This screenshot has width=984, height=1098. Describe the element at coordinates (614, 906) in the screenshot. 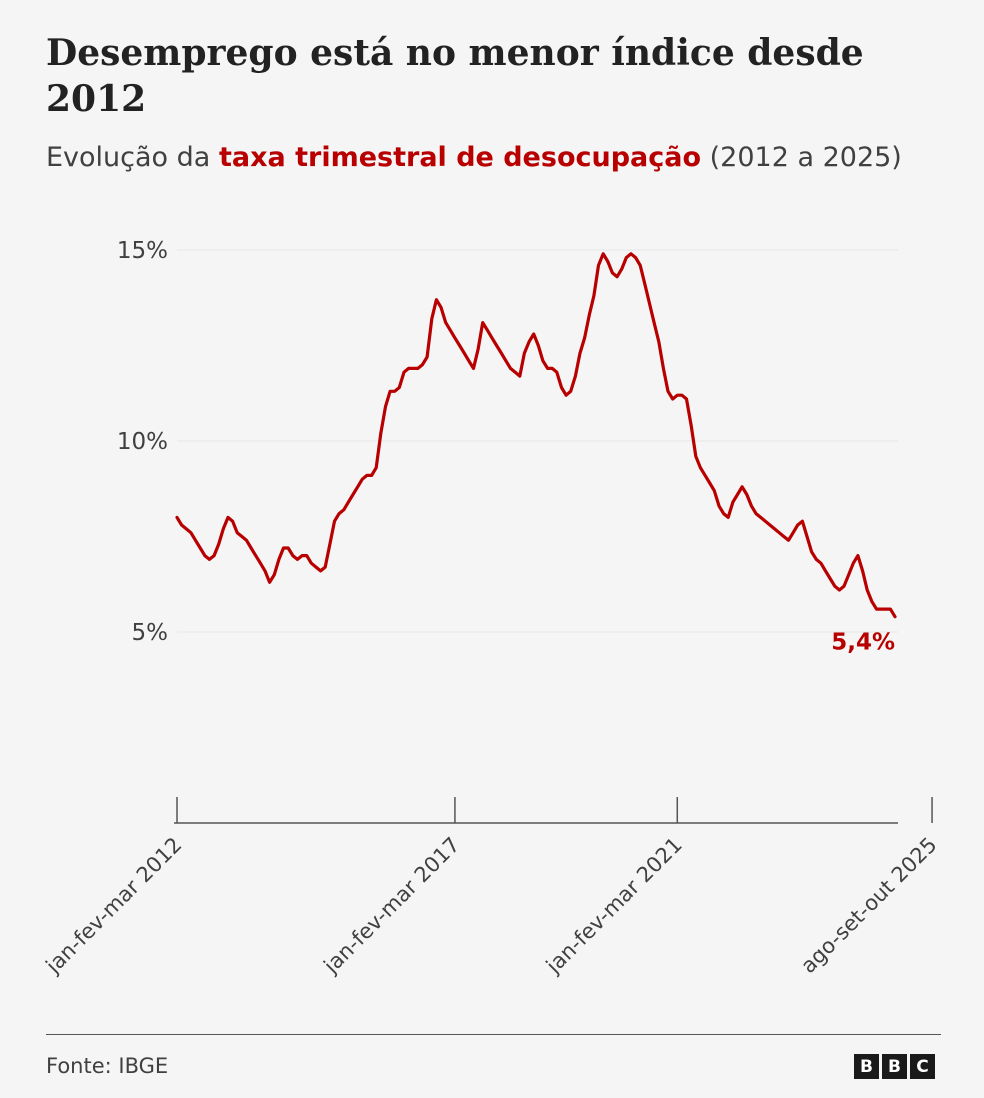

I see `x-tick-label: jan-fev-mar 2021` at that location.